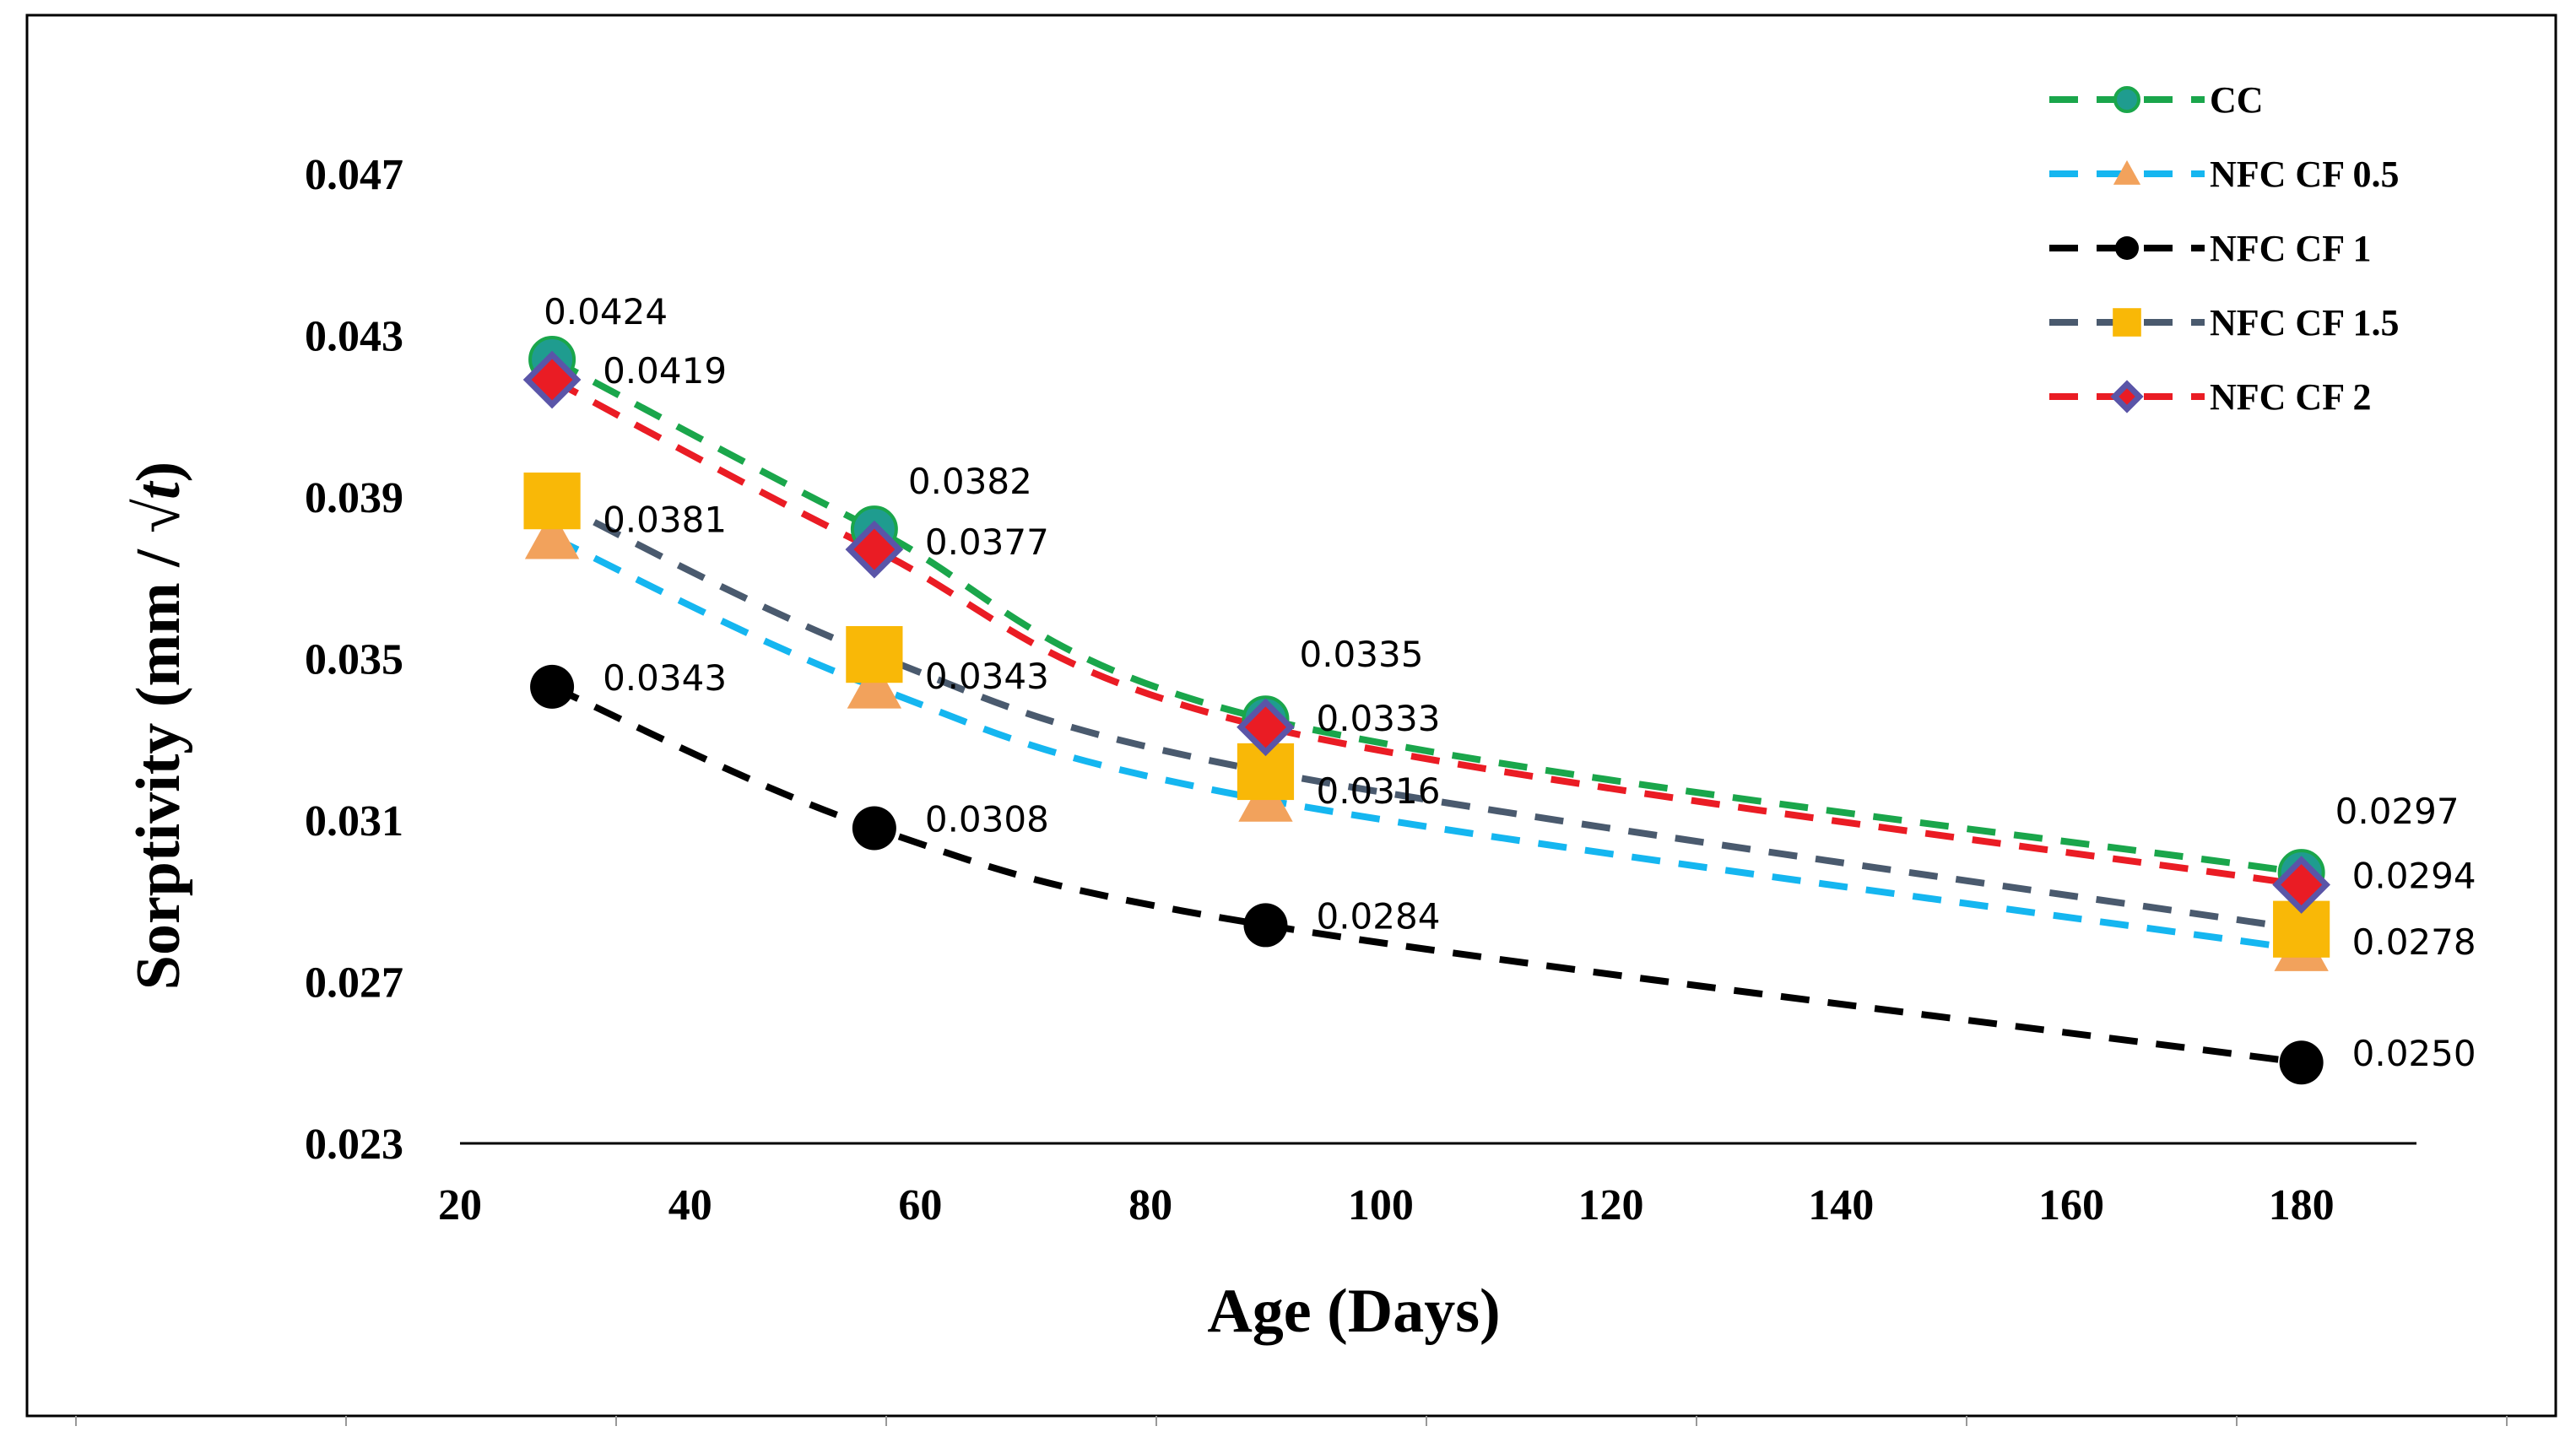 This screenshot has width=2576, height=1437. What do you see at coordinates (2414, 877) in the screenshot?
I see `data-label: 0.0294` at bounding box center [2414, 877].